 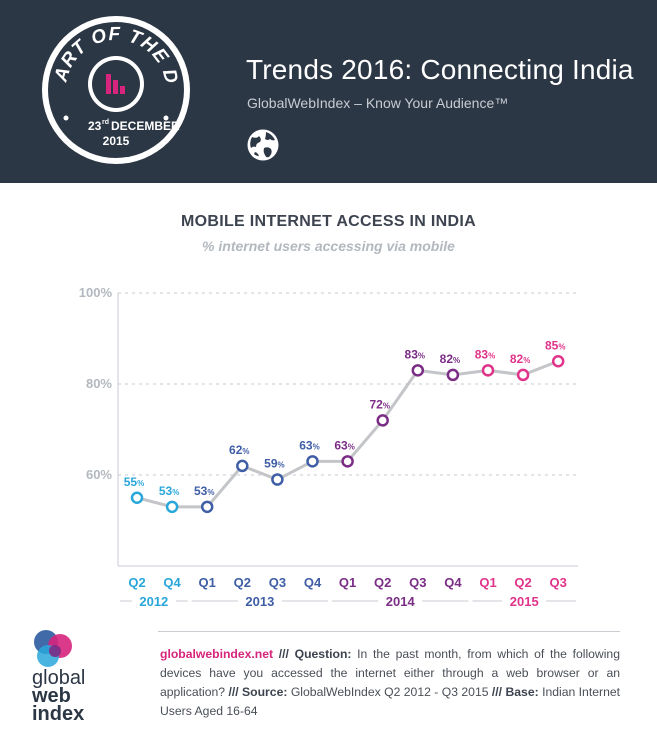 What do you see at coordinates (51, 696) in the screenshot?
I see `logo-line-web: web` at bounding box center [51, 696].